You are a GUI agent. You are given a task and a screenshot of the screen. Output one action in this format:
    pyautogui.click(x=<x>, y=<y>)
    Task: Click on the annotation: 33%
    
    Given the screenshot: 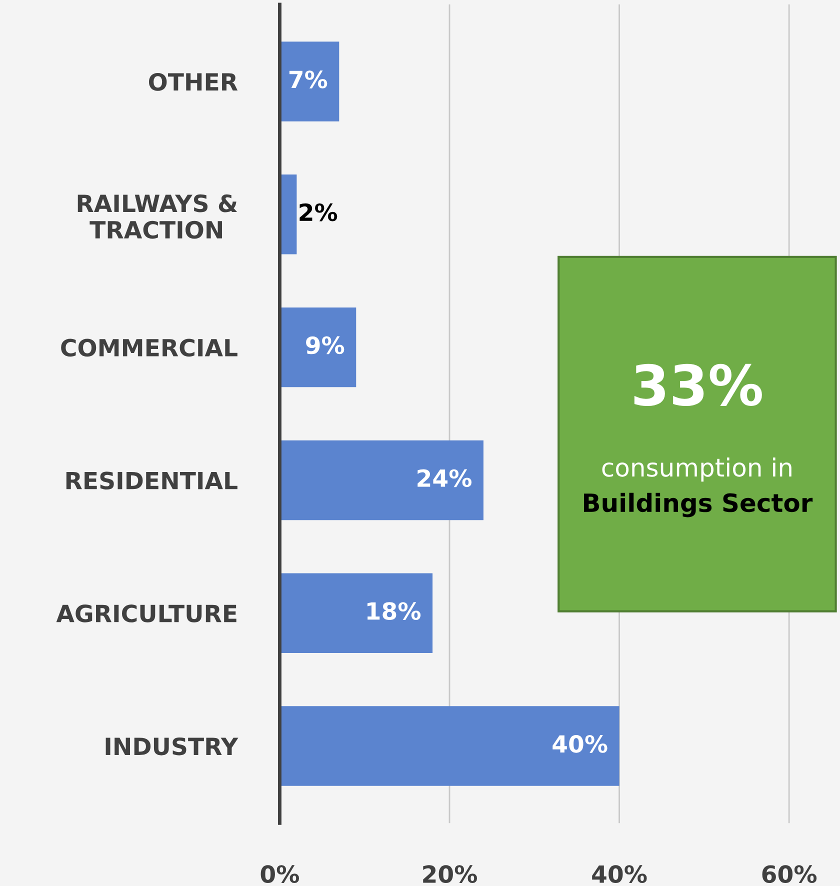 What is the action you would take?
    pyautogui.click(x=698, y=385)
    